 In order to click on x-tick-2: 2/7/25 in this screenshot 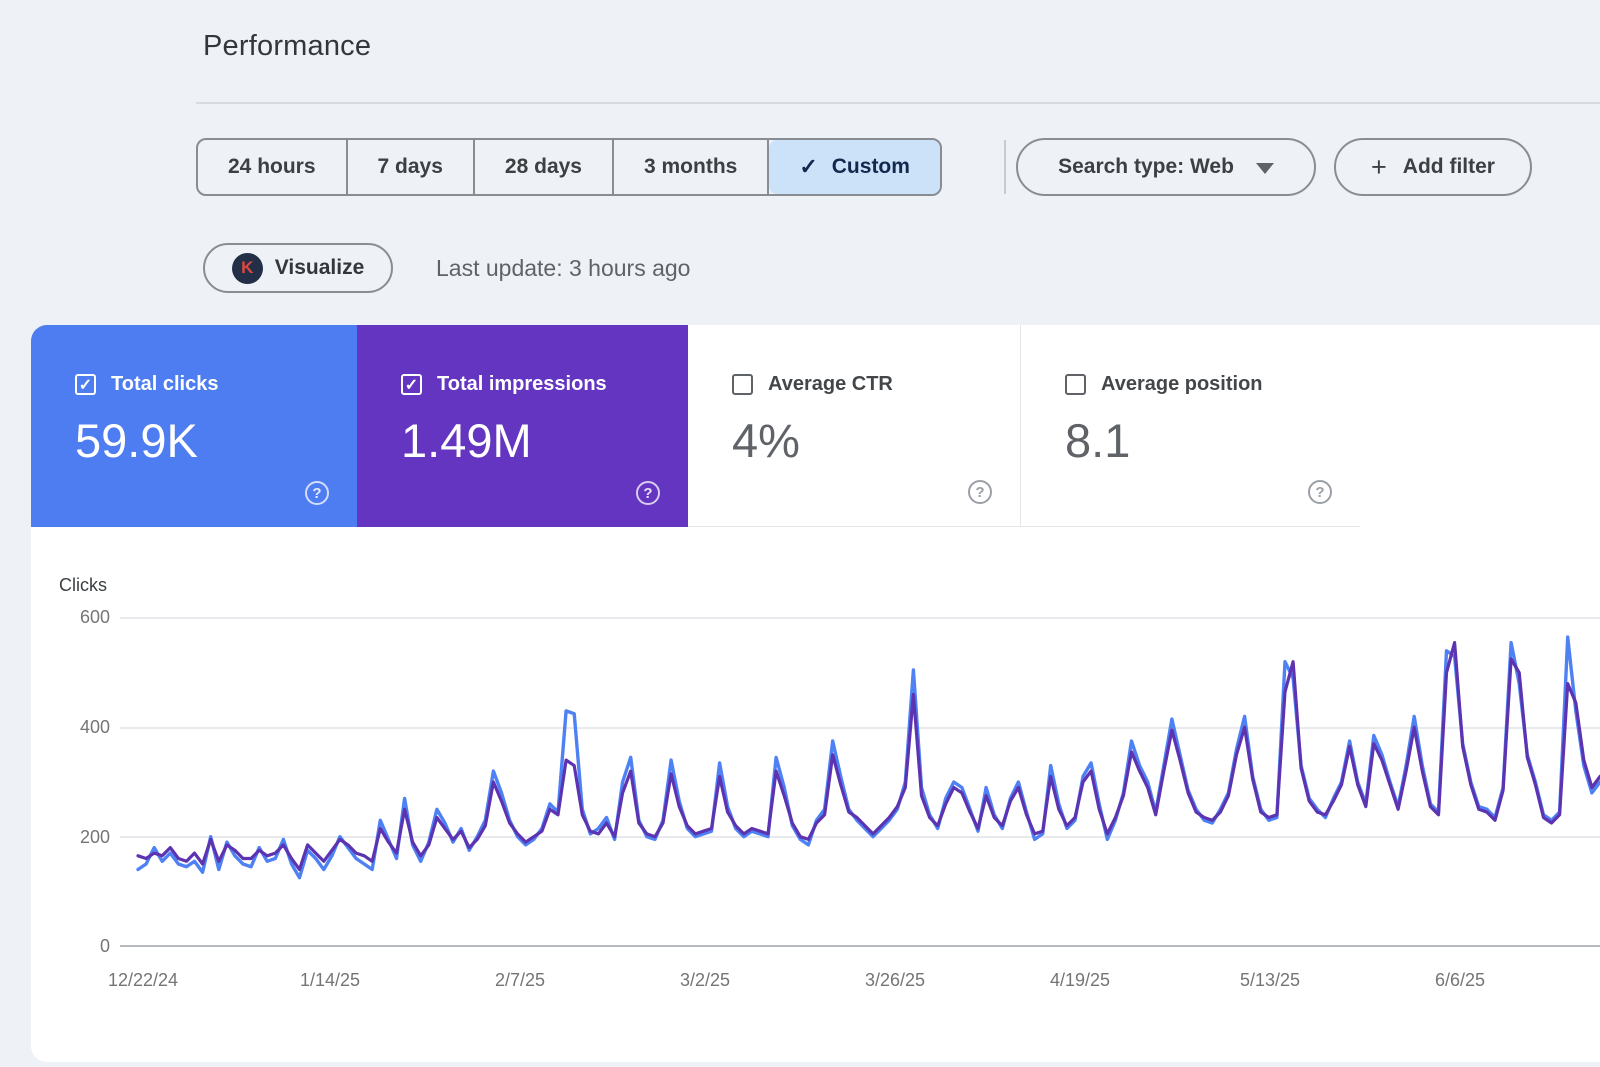, I will do `click(520, 980)`.